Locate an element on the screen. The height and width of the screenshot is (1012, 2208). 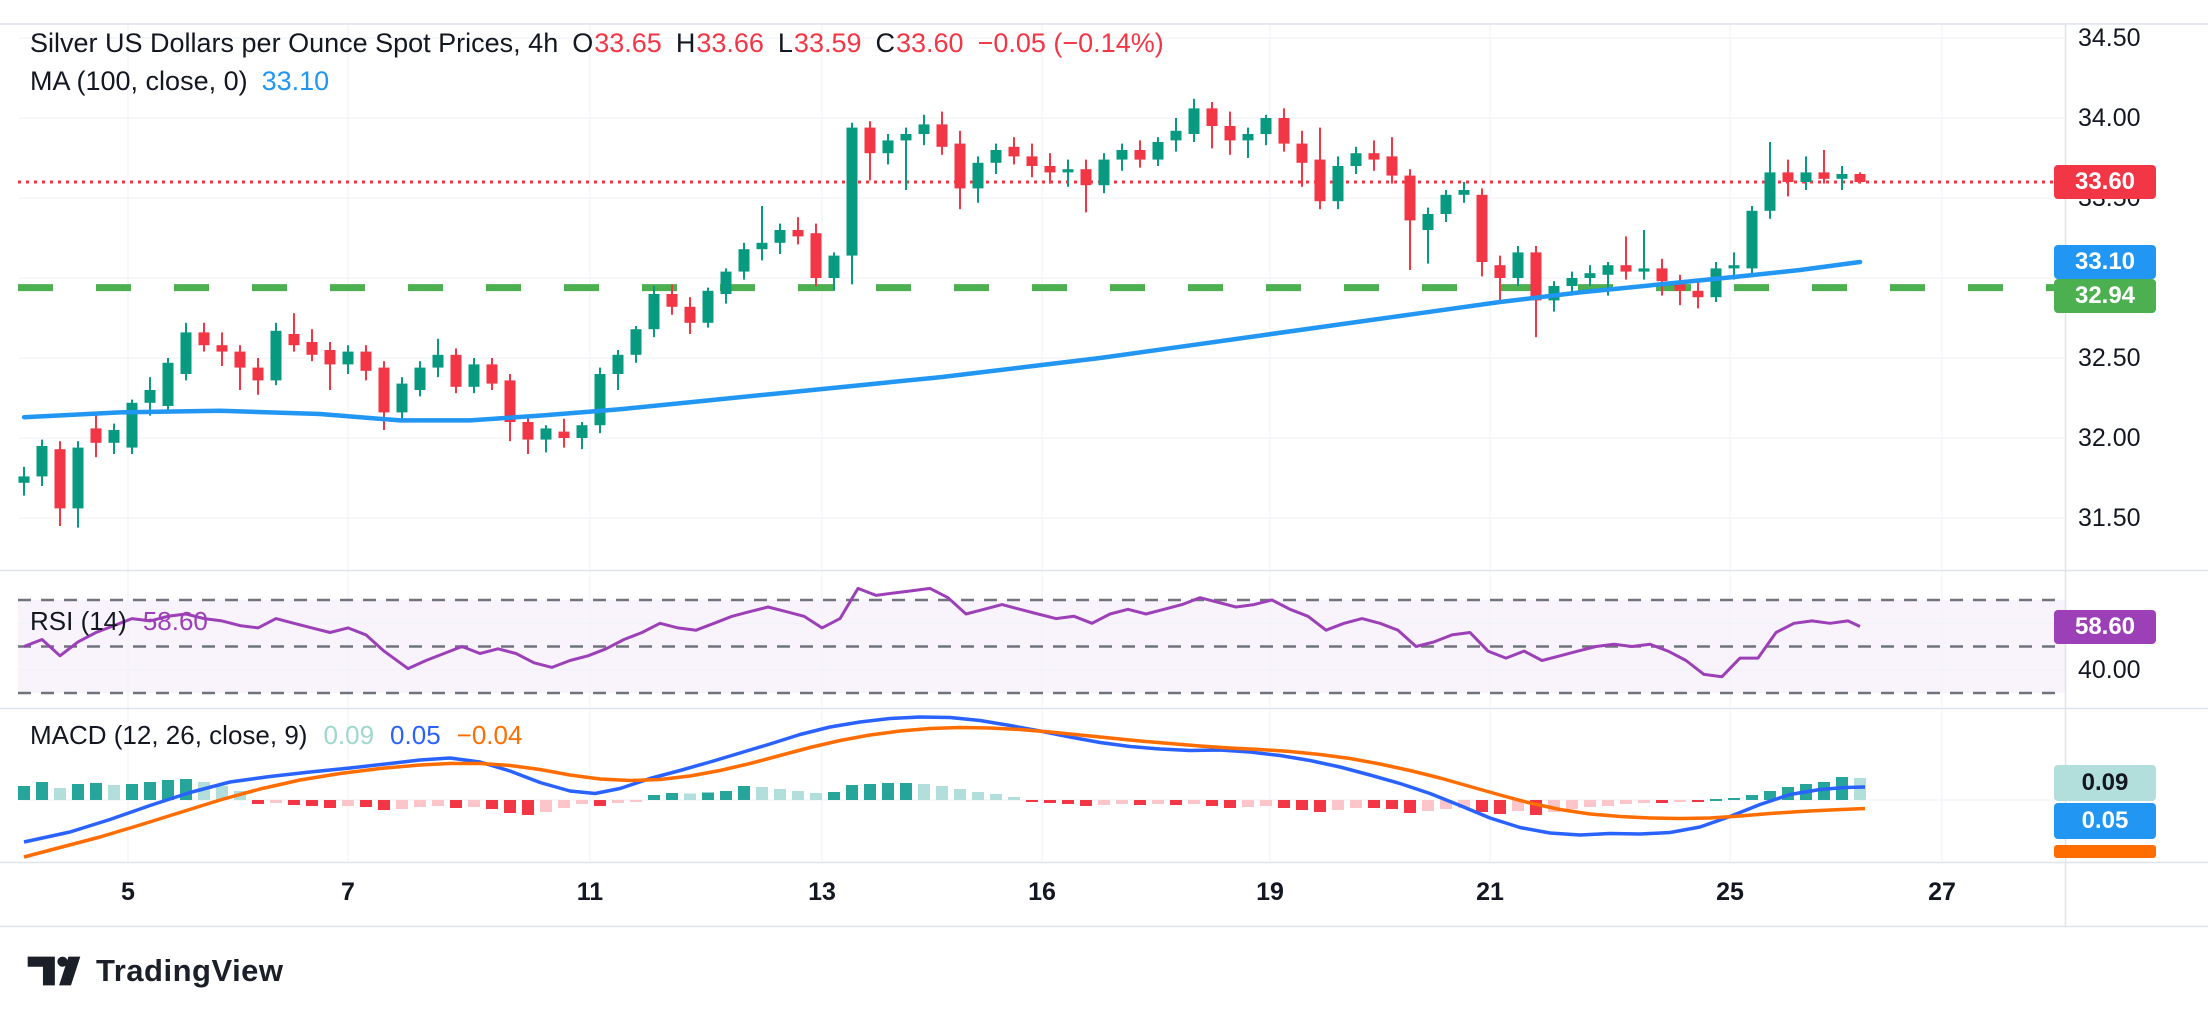
macd-histogram is located at coordinates (942, 796).